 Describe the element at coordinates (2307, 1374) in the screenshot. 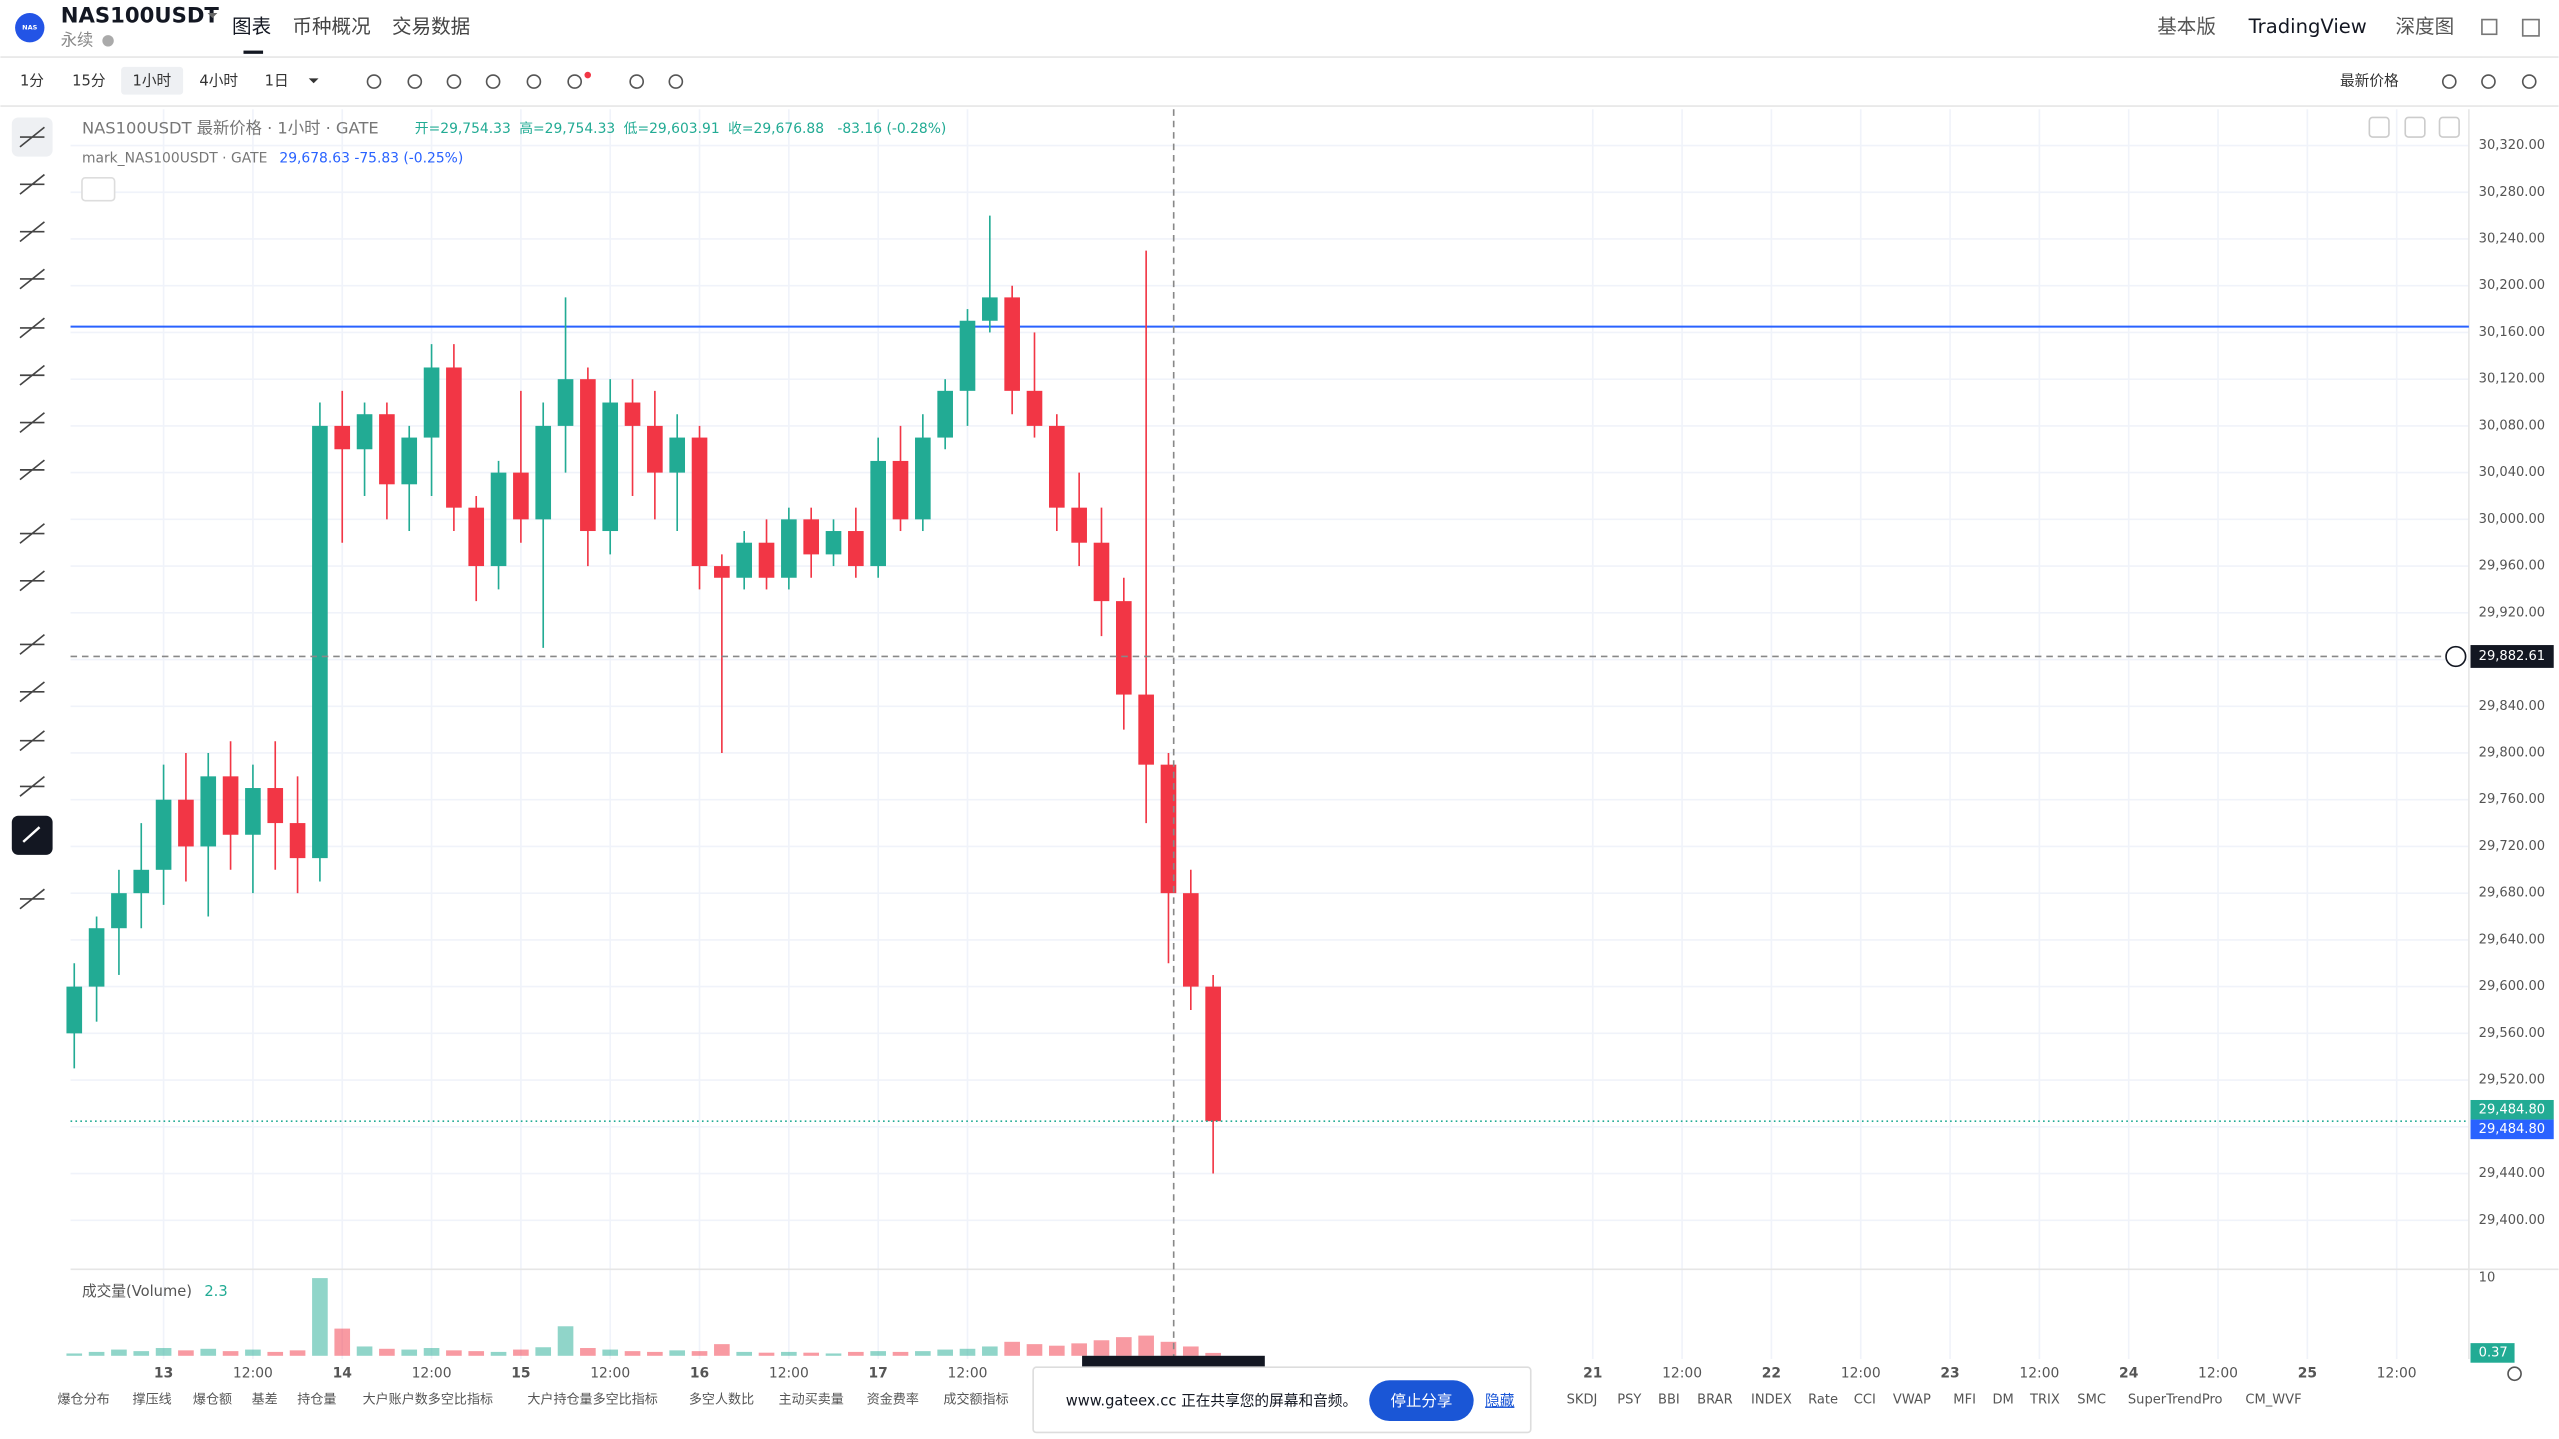

I see `x-tick-label: 25` at that location.